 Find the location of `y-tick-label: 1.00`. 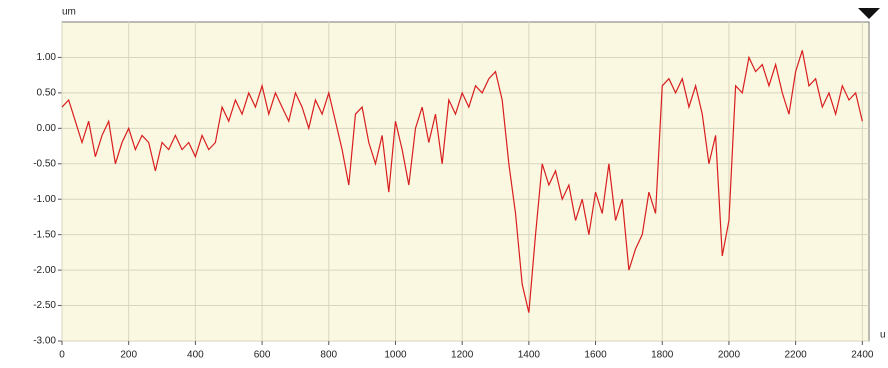

y-tick-label: 1.00 is located at coordinates (47, 57).